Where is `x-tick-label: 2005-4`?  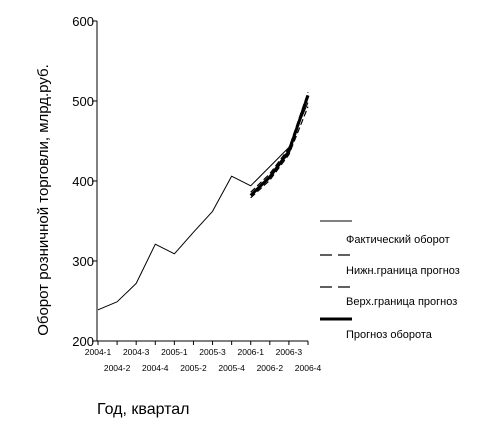
x-tick-label: 2005-4 is located at coordinates (231, 368).